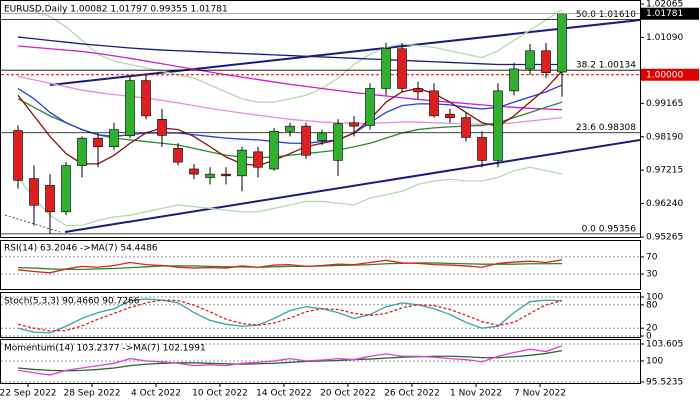  Describe the element at coordinates (412, 394) in the screenshot. I see `x-tick-label: 26 Oct 2022` at that location.